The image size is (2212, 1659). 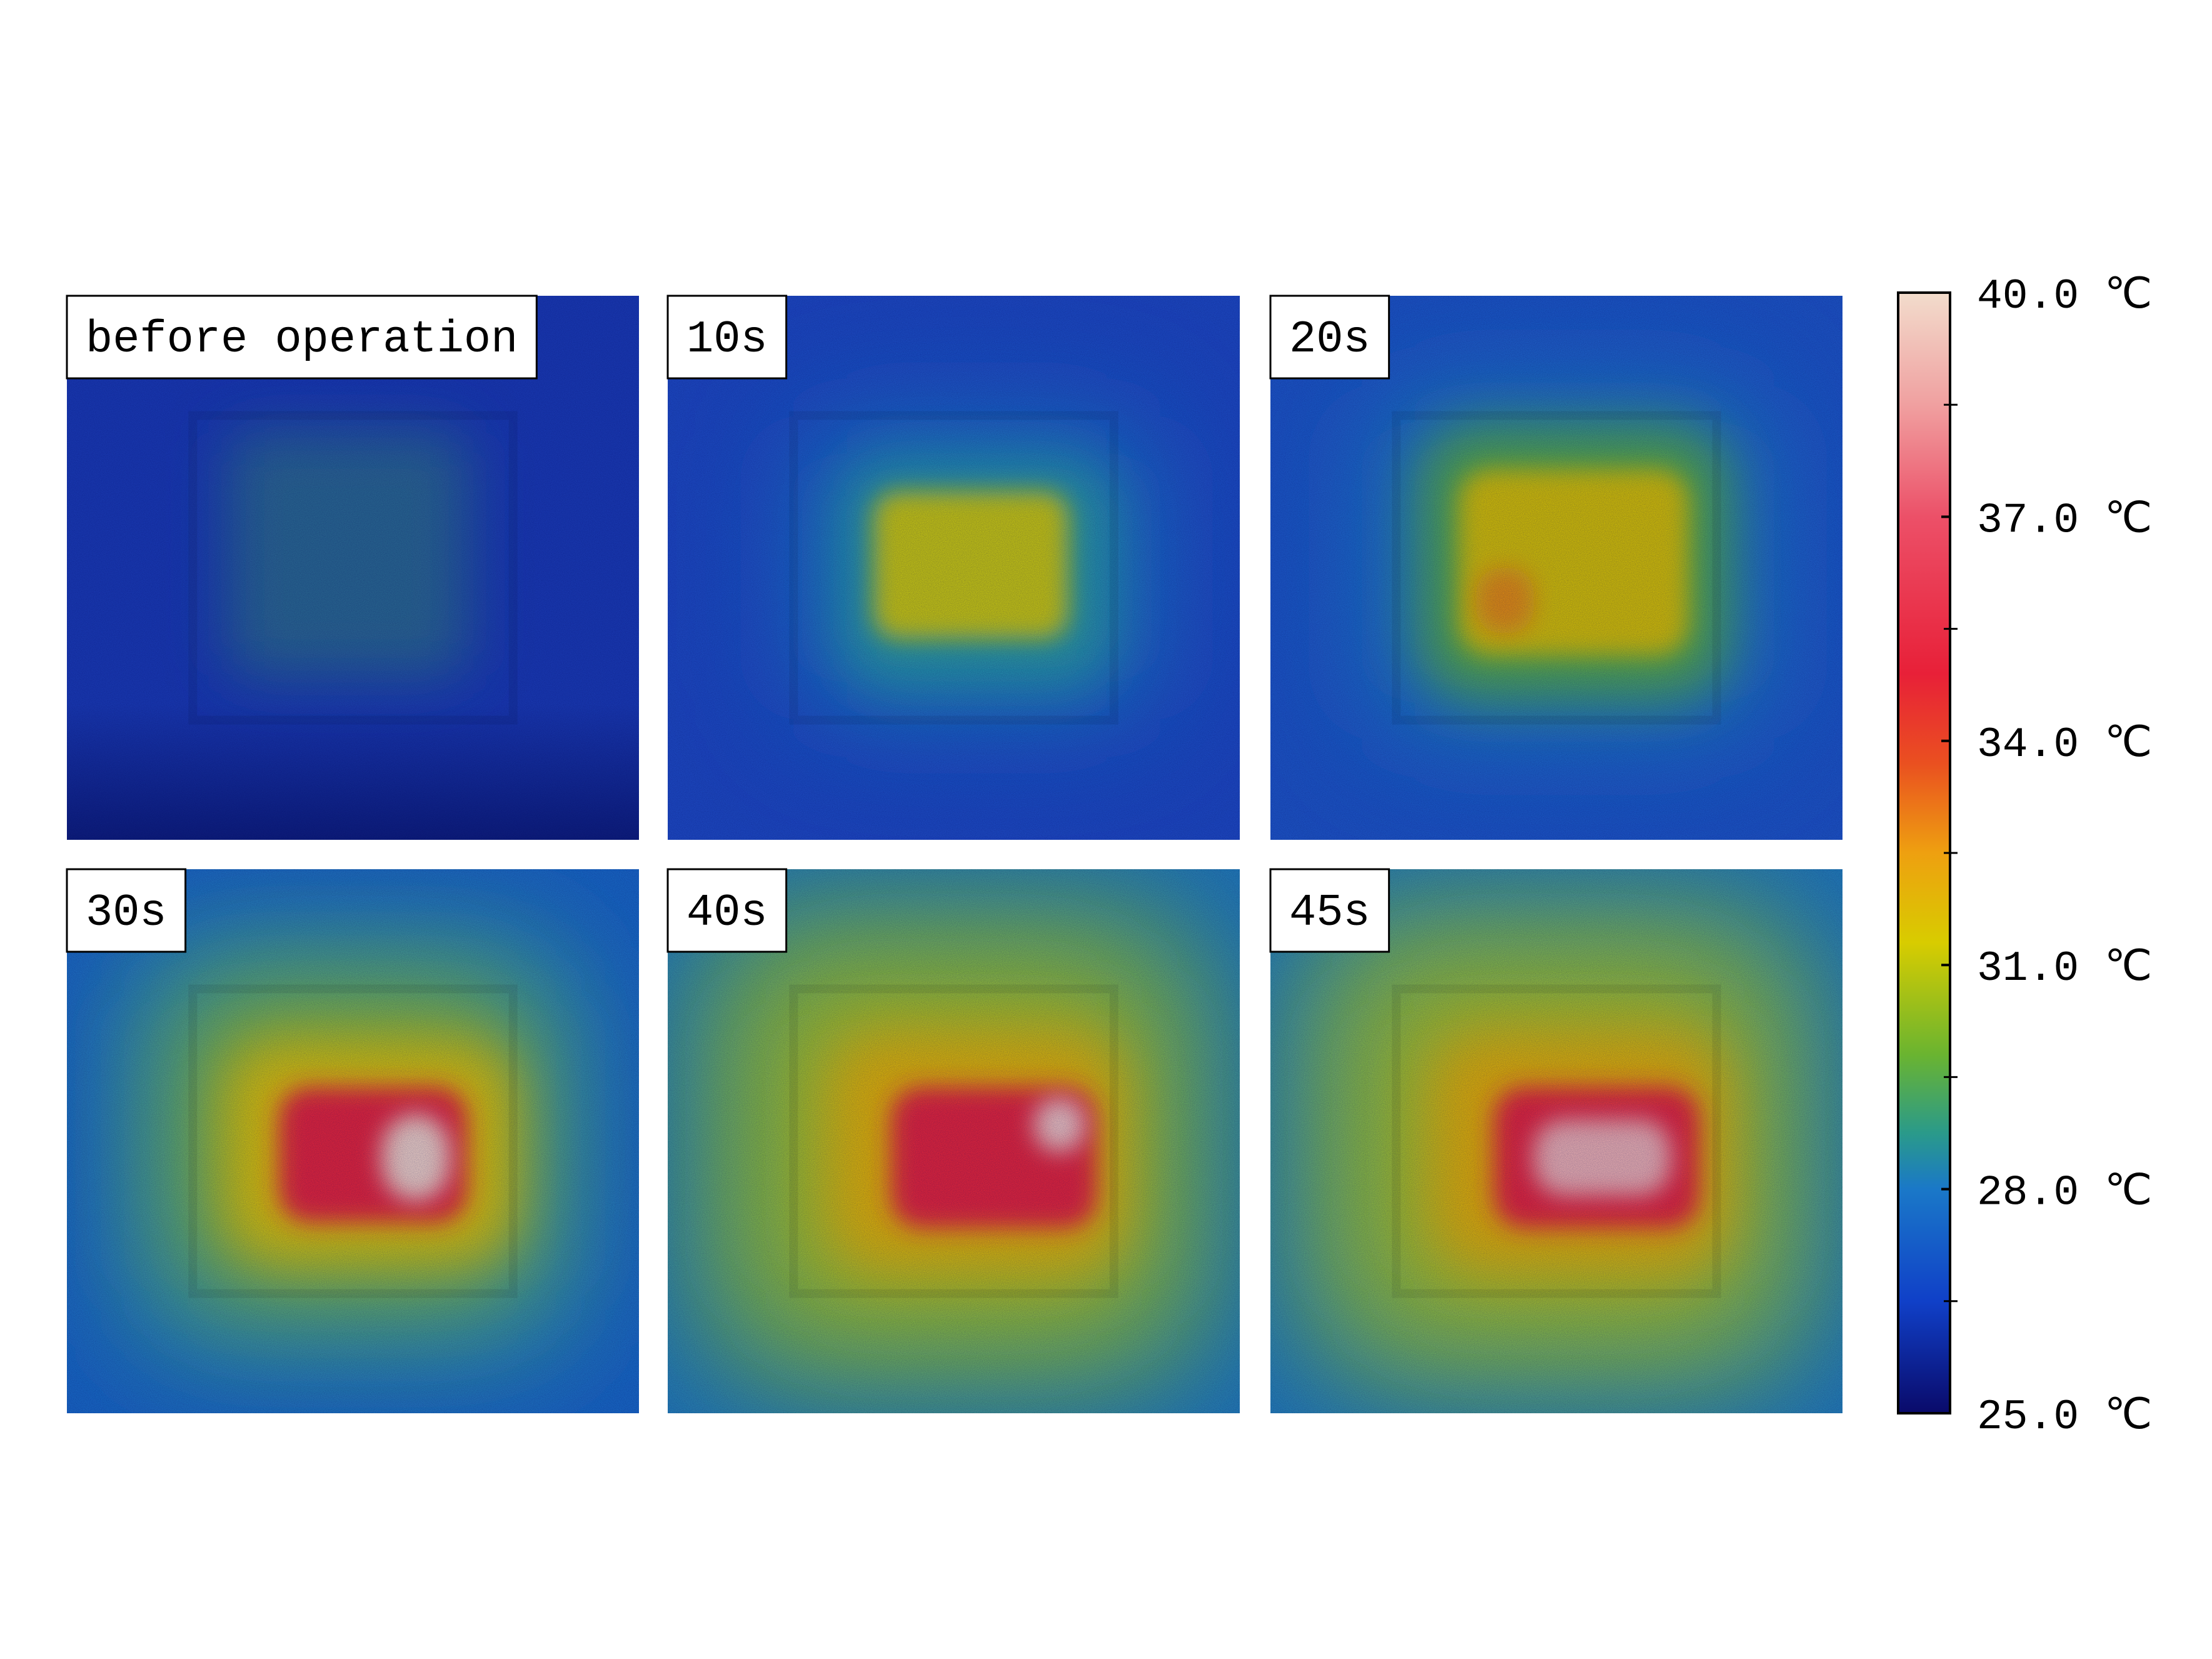 I want to click on panel-label: 40s, so click(x=727, y=910).